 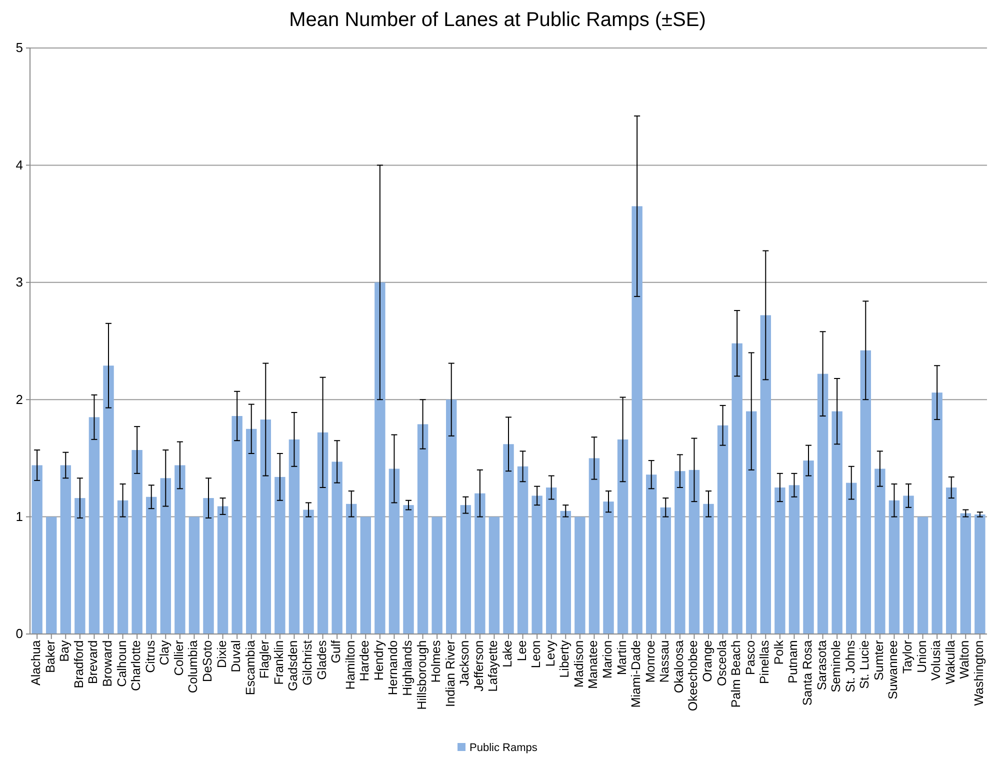 I want to click on x-tick-label: Lake, so click(x=507, y=654).